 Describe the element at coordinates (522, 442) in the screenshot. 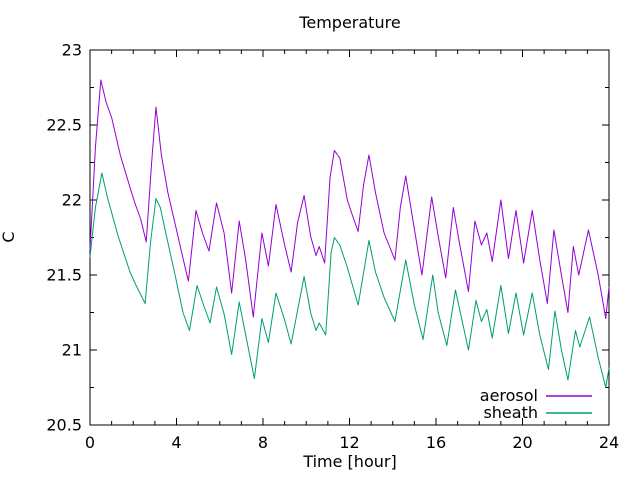

I see `x-tick-label: 20` at that location.